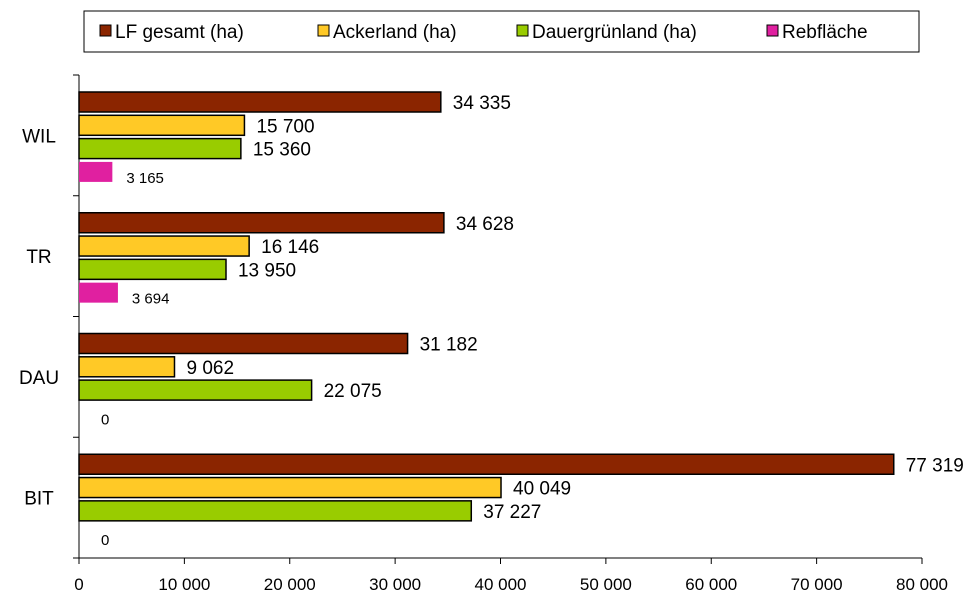 The height and width of the screenshot is (598, 980). Describe the element at coordinates (275, 511) in the screenshot. I see `bar-bit-dauergrünland-ha` at that location.